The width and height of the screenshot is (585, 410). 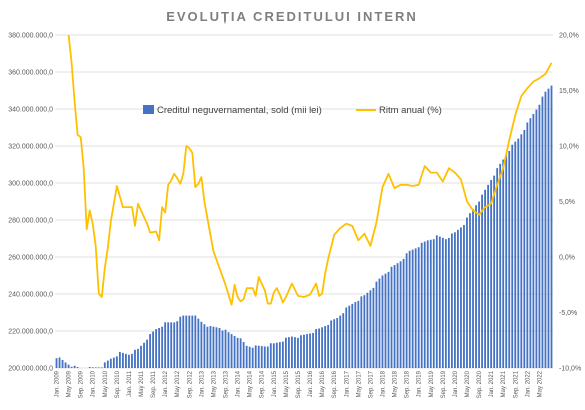 What do you see at coordinates (30, 258) in the screenshot?
I see `left-tick-label: 260.000.000,0` at bounding box center [30, 258].